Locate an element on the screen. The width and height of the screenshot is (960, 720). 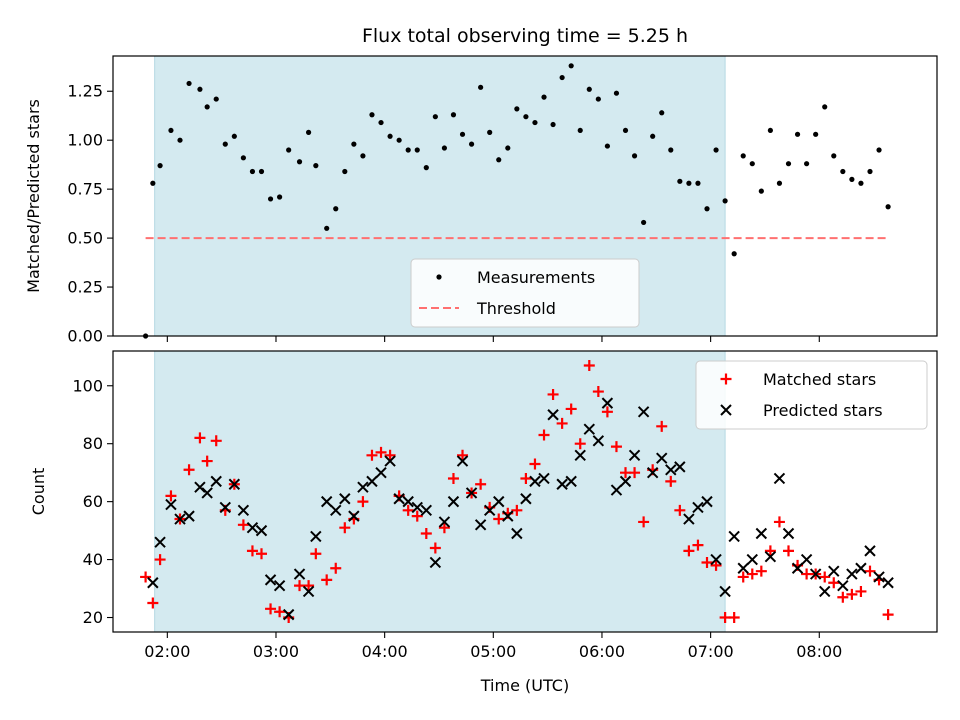
legend: Measurements Threshold is located at coordinates (525, 293).